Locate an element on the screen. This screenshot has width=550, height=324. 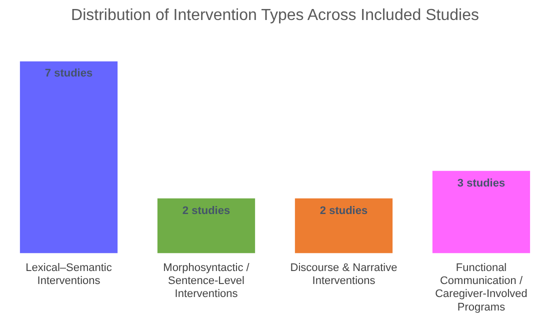
x-tick-label: Discourse & Narrative Interventions is located at coordinates (344, 275).